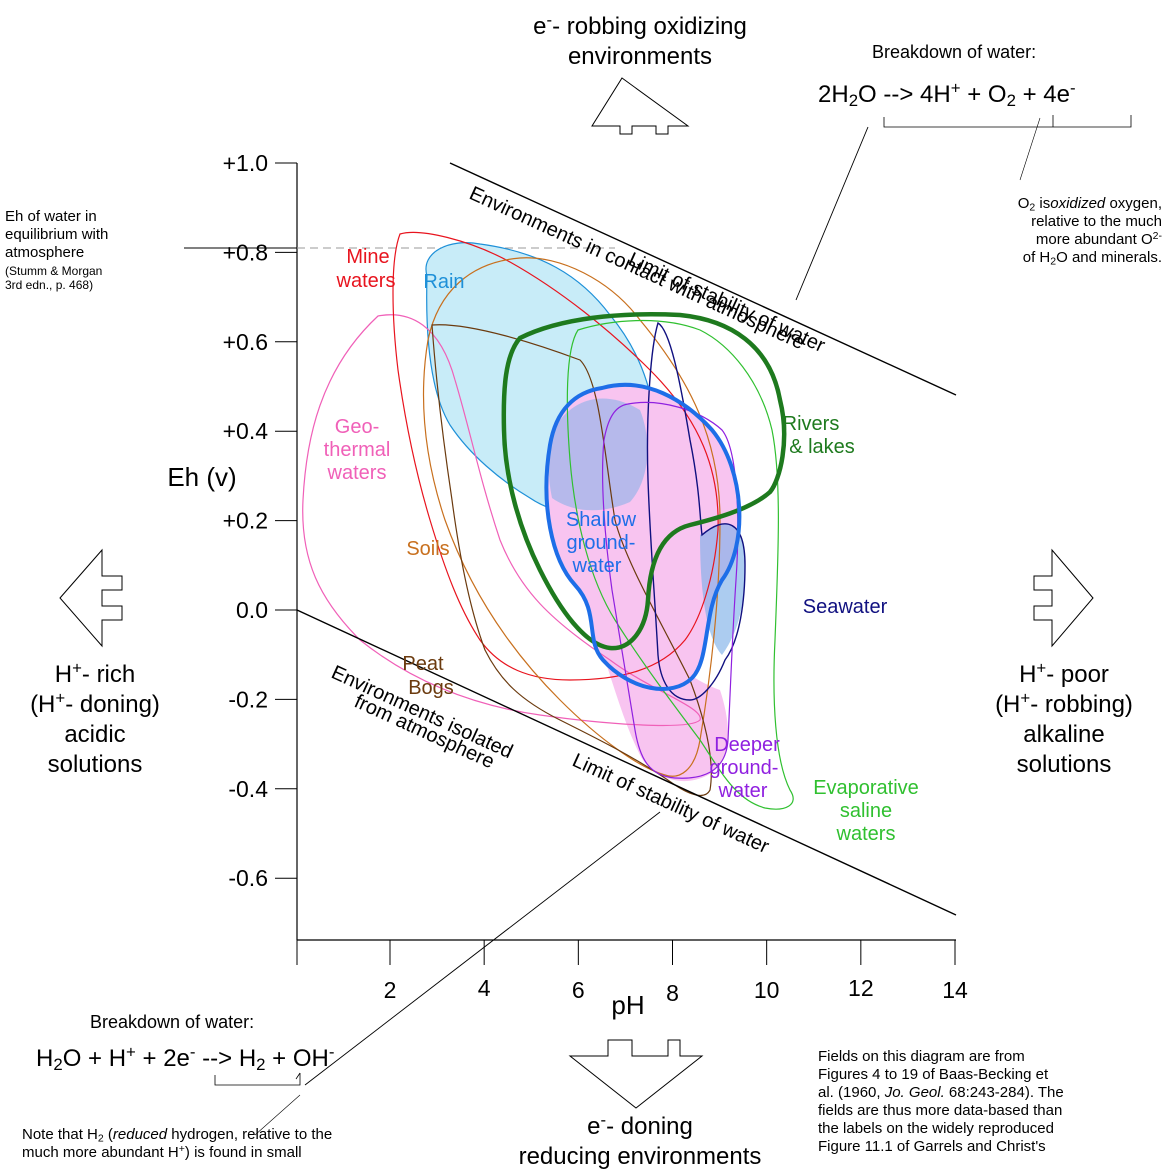 This screenshot has width=1163, height=1172. I want to click on h2-note-sub: 2, so click(100, 1138).